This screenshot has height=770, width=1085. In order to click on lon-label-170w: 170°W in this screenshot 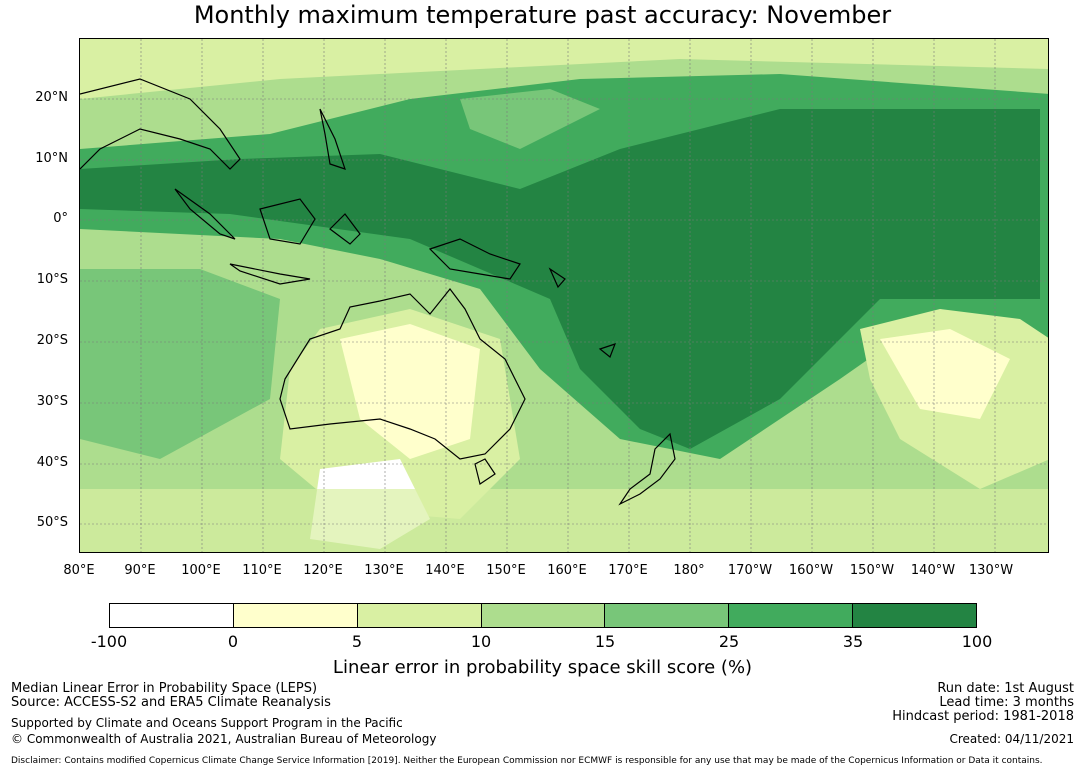, I will do `click(750, 570)`.